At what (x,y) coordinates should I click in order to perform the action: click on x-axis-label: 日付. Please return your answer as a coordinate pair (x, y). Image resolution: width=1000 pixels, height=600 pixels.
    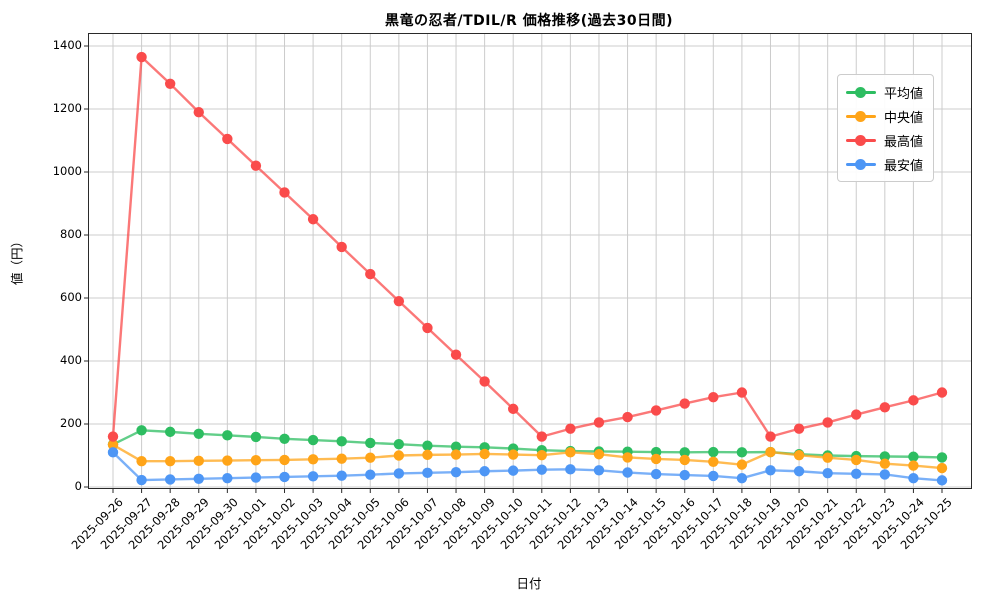
    Looking at the image, I should click on (529, 583).